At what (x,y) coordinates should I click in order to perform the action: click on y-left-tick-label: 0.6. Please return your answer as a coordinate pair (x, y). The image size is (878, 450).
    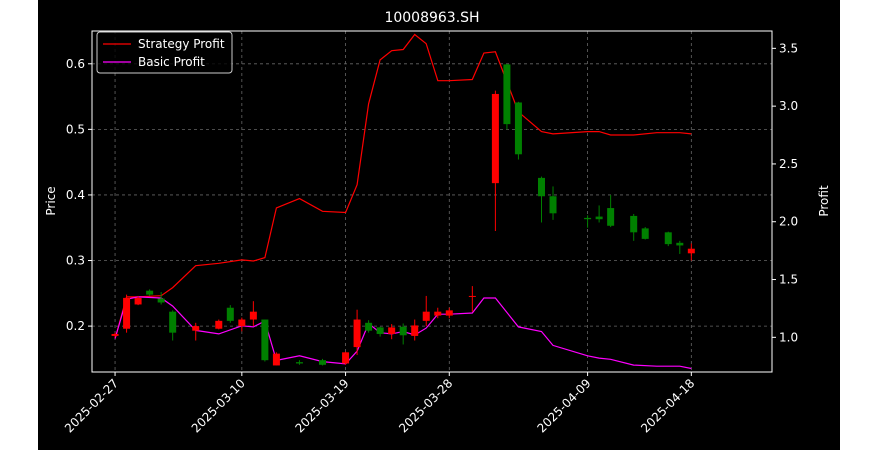
    Looking at the image, I should click on (75, 64).